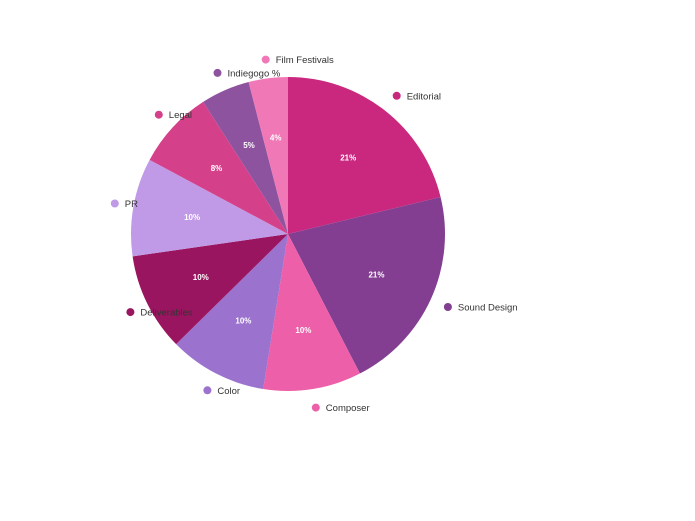 The width and height of the screenshot is (695, 521). What do you see at coordinates (207, 390) in the screenshot?
I see `legend-marker-color` at bounding box center [207, 390].